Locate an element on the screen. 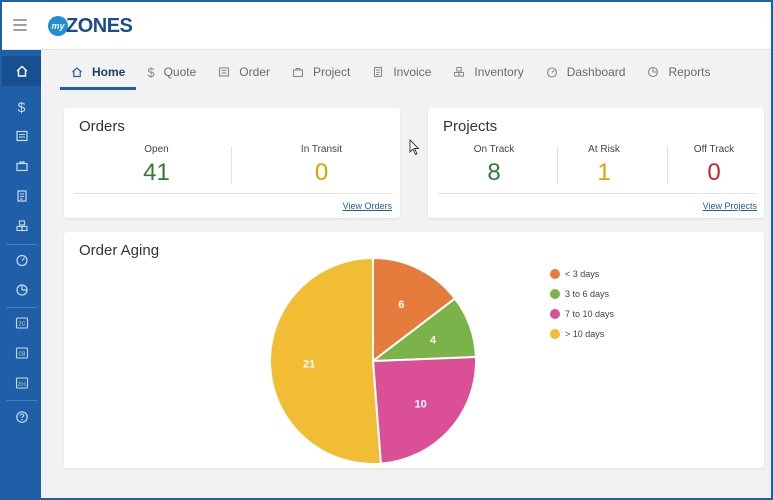 Image resolution: width=773 pixels, height=500 pixels. tab-label: Quote is located at coordinates (180, 72).